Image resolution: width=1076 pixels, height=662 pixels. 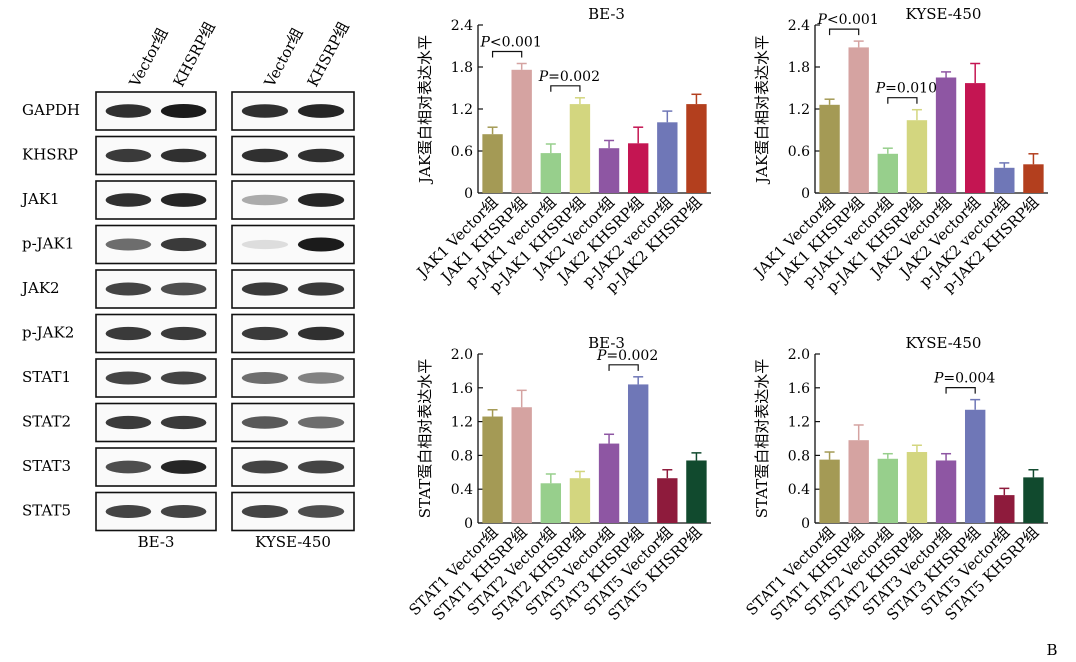 What do you see at coordinates (156, 542) in the screenshot?
I see `cell-line-label: BE-3` at bounding box center [156, 542].